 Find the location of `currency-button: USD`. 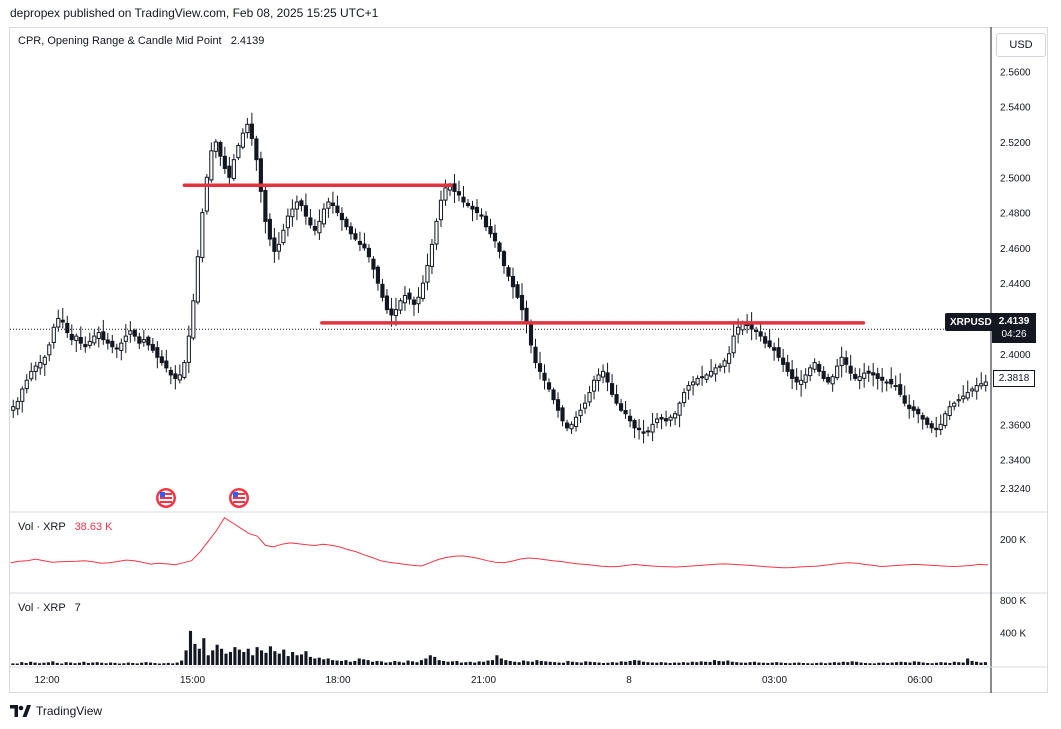

currency-button: USD is located at coordinates (1021, 45).